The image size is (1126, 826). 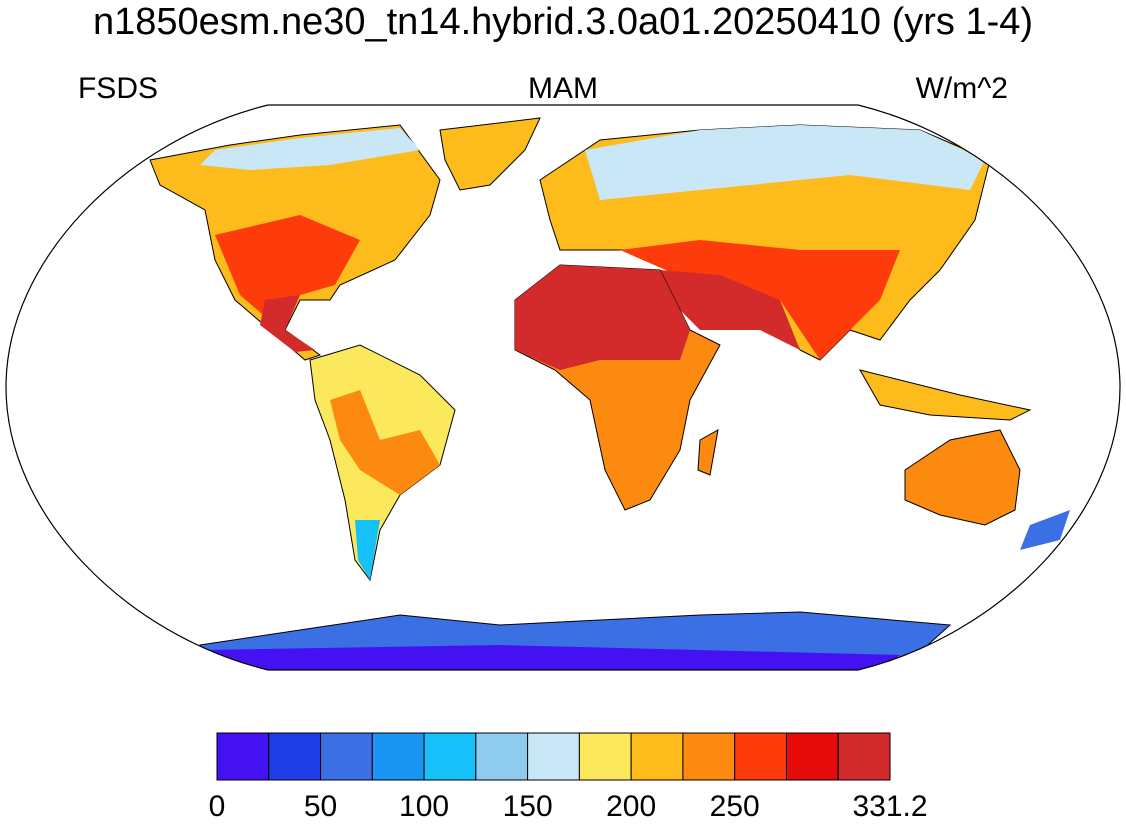 I want to click on colorbar-tick-label: 250, so click(x=735, y=805).